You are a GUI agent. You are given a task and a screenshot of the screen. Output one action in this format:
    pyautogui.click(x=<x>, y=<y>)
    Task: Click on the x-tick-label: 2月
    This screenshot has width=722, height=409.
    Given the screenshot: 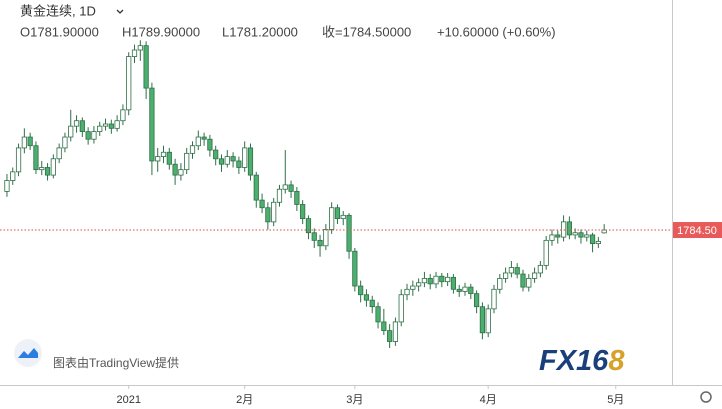 What is the action you would take?
    pyautogui.click(x=244, y=400)
    